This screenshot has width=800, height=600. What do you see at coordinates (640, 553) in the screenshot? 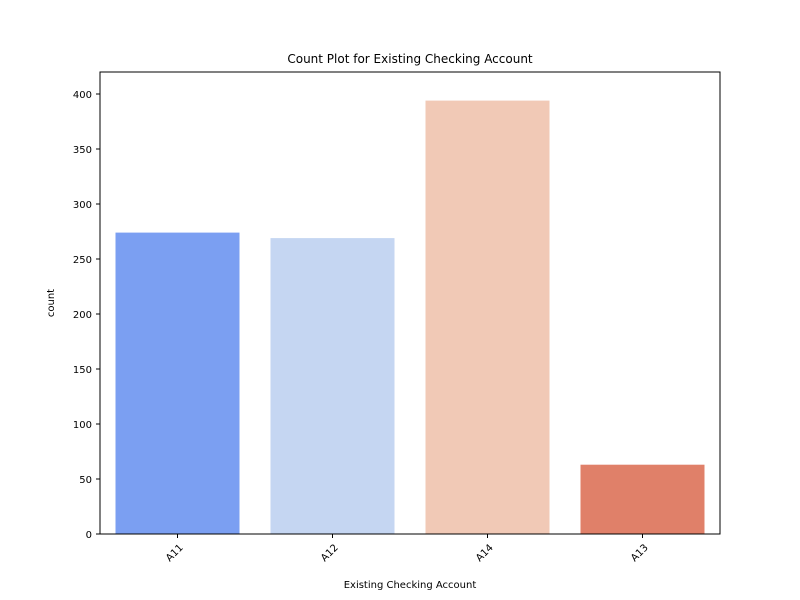
I see `x-tick-label-a13: A13` at bounding box center [640, 553].